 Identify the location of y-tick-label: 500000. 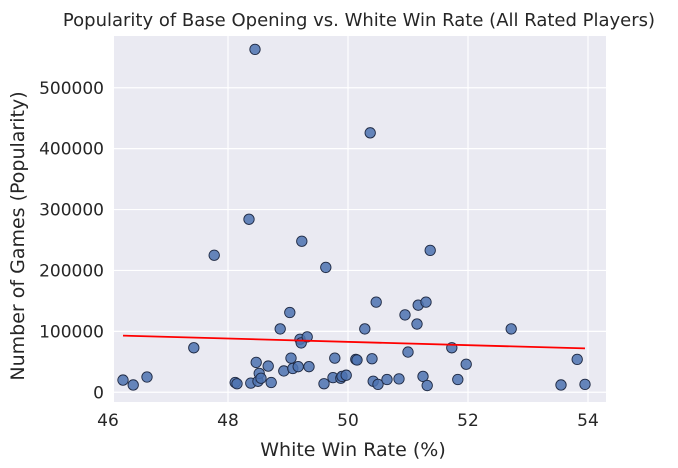
(71, 89).